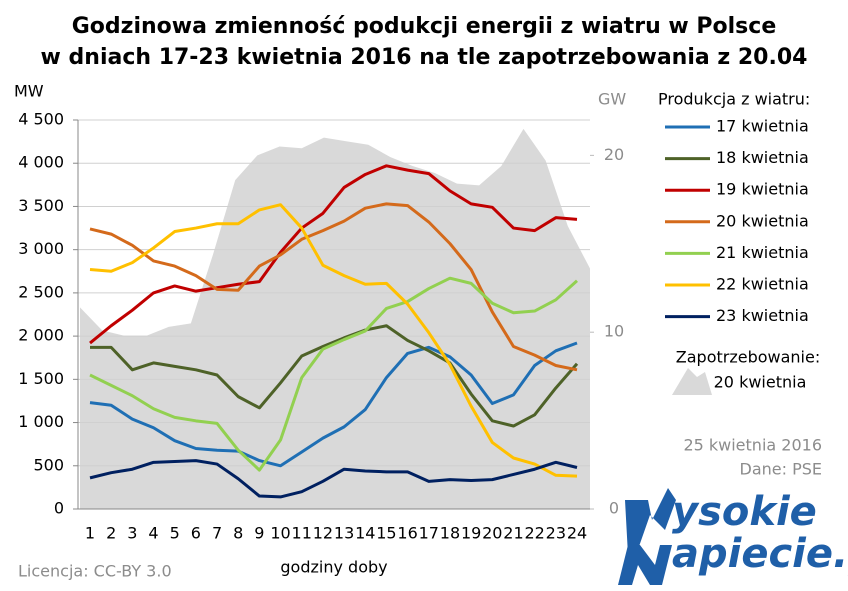 The image size is (848, 591). I want to click on x-tick-label: 21, so click(513, 533).